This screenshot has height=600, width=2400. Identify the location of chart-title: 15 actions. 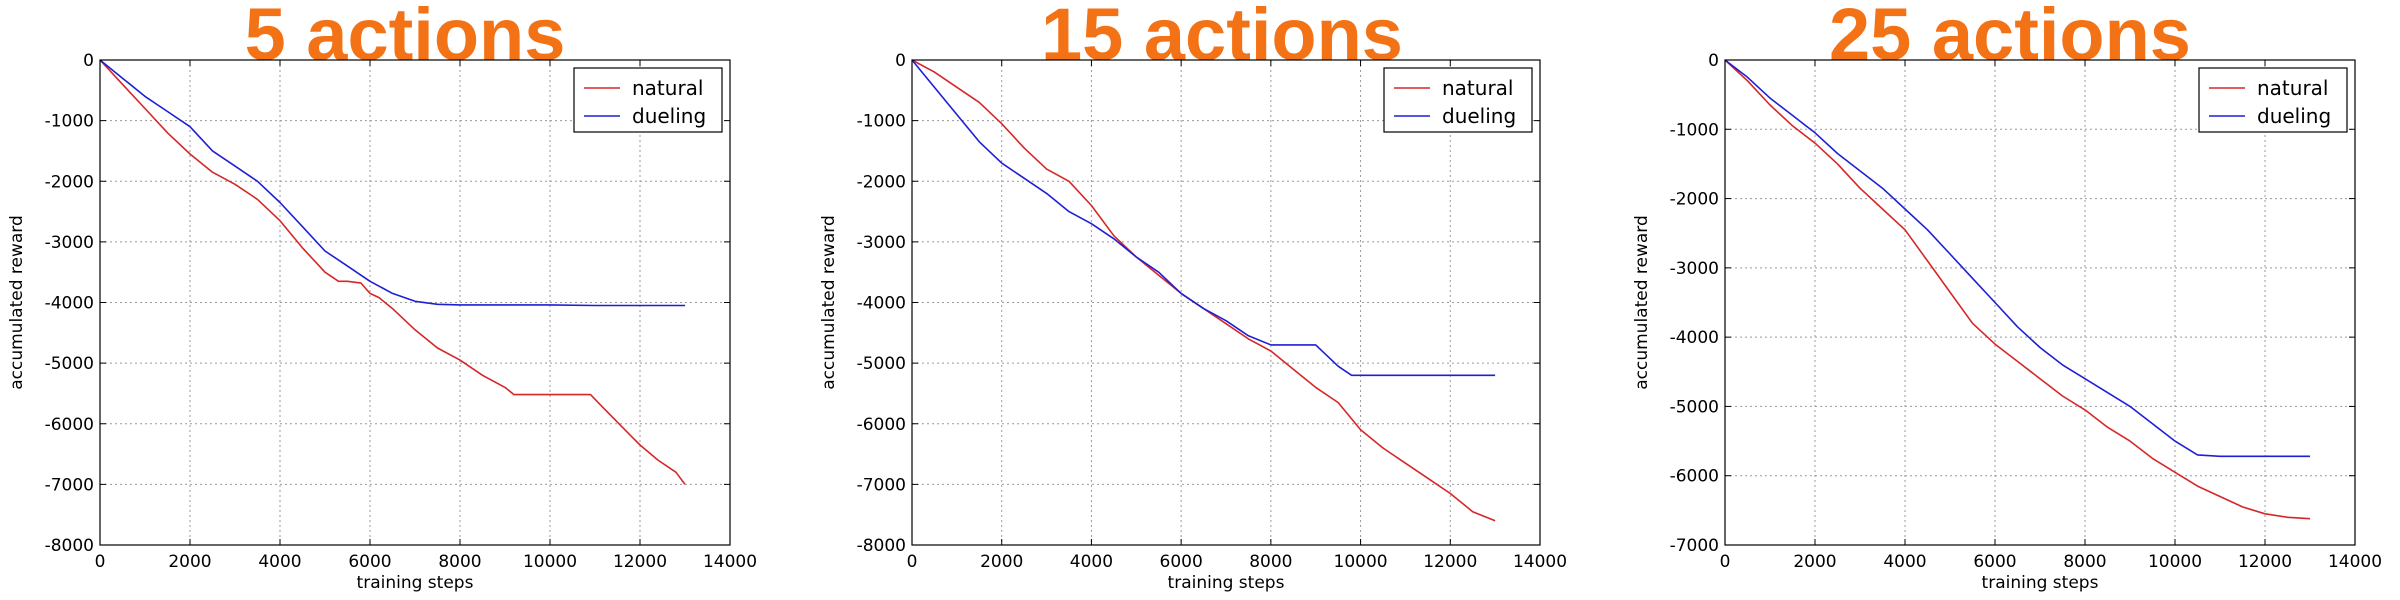
(1222, 38).